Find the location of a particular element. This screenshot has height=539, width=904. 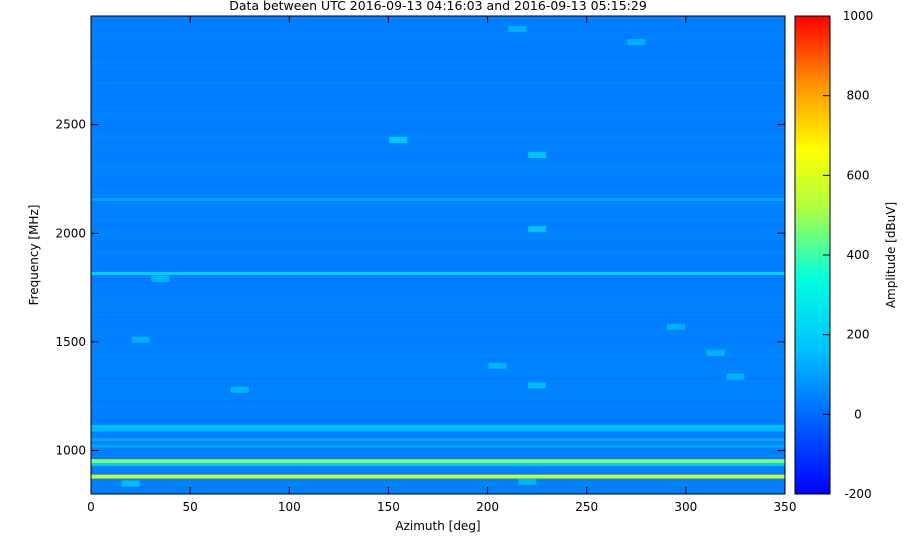

band-1095mhz is located at coordinates (438, 430).